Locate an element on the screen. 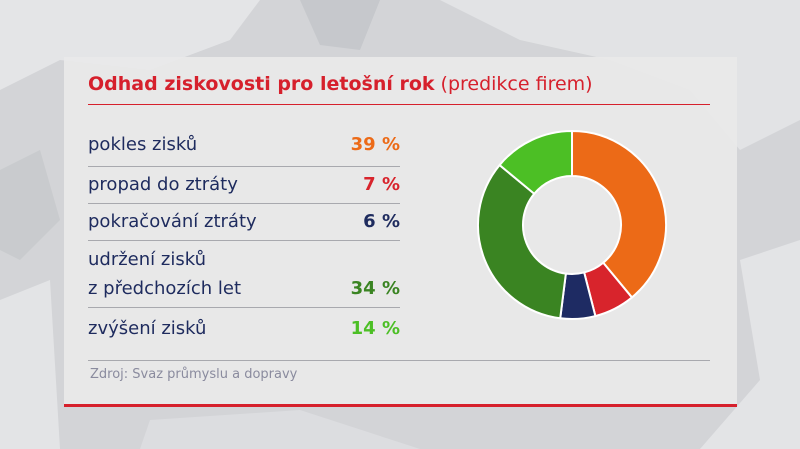 Image resolution: width=800 pixels, height=449 pixels. title-underline is located at coordinates (399, 104).